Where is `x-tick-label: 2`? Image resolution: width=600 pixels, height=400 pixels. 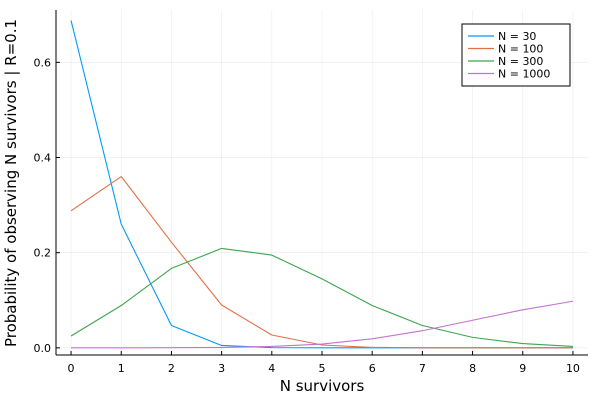 x-tick-label: 2 is located at coordinates (171, 368).